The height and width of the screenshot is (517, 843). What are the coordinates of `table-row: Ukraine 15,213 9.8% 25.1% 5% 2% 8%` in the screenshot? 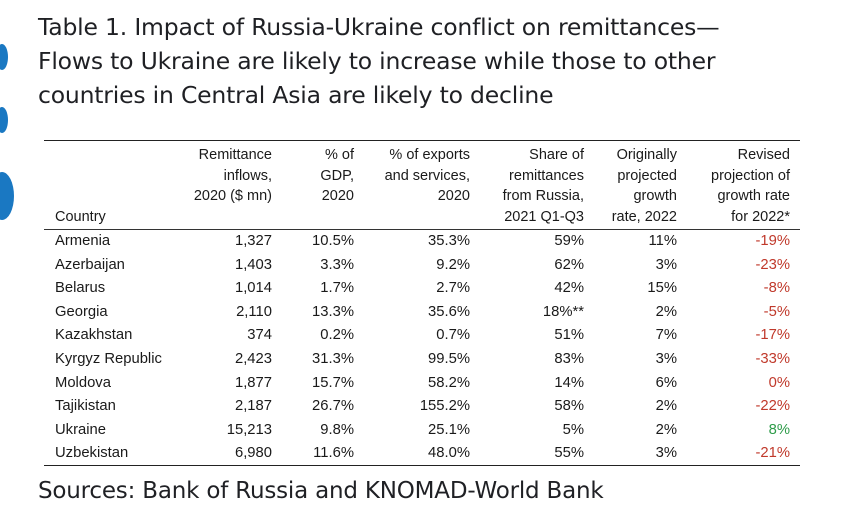 It's located at (421, 431).